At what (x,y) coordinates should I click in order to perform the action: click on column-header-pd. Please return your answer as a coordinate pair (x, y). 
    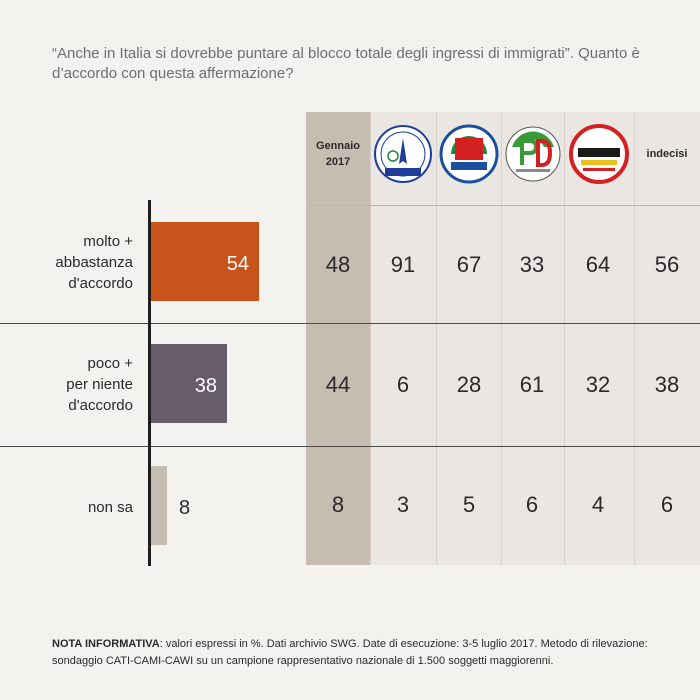
    Looking at the image, I should click on (532, 154).